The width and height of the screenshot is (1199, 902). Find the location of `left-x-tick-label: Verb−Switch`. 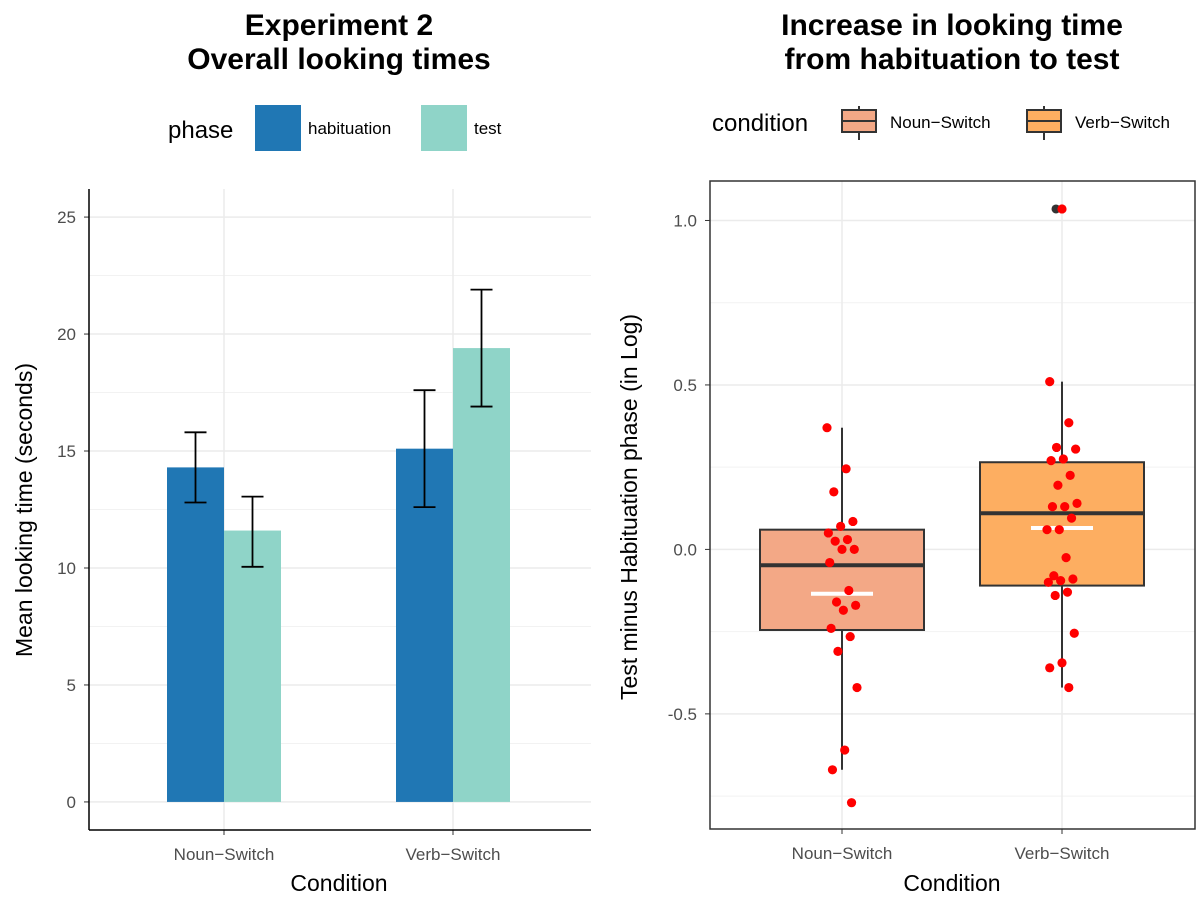

left-x-tick-label: Verb−Switch is located at coordinates (453, 854).